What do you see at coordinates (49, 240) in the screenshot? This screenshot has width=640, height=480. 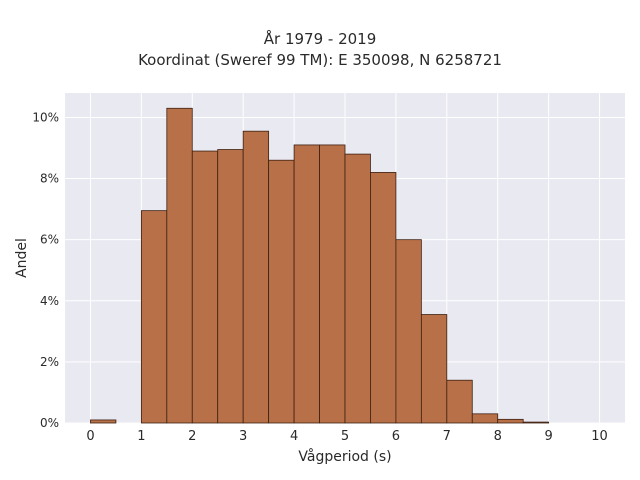 I see `y-tick-label: 6%` at bounding box center [49, 240].